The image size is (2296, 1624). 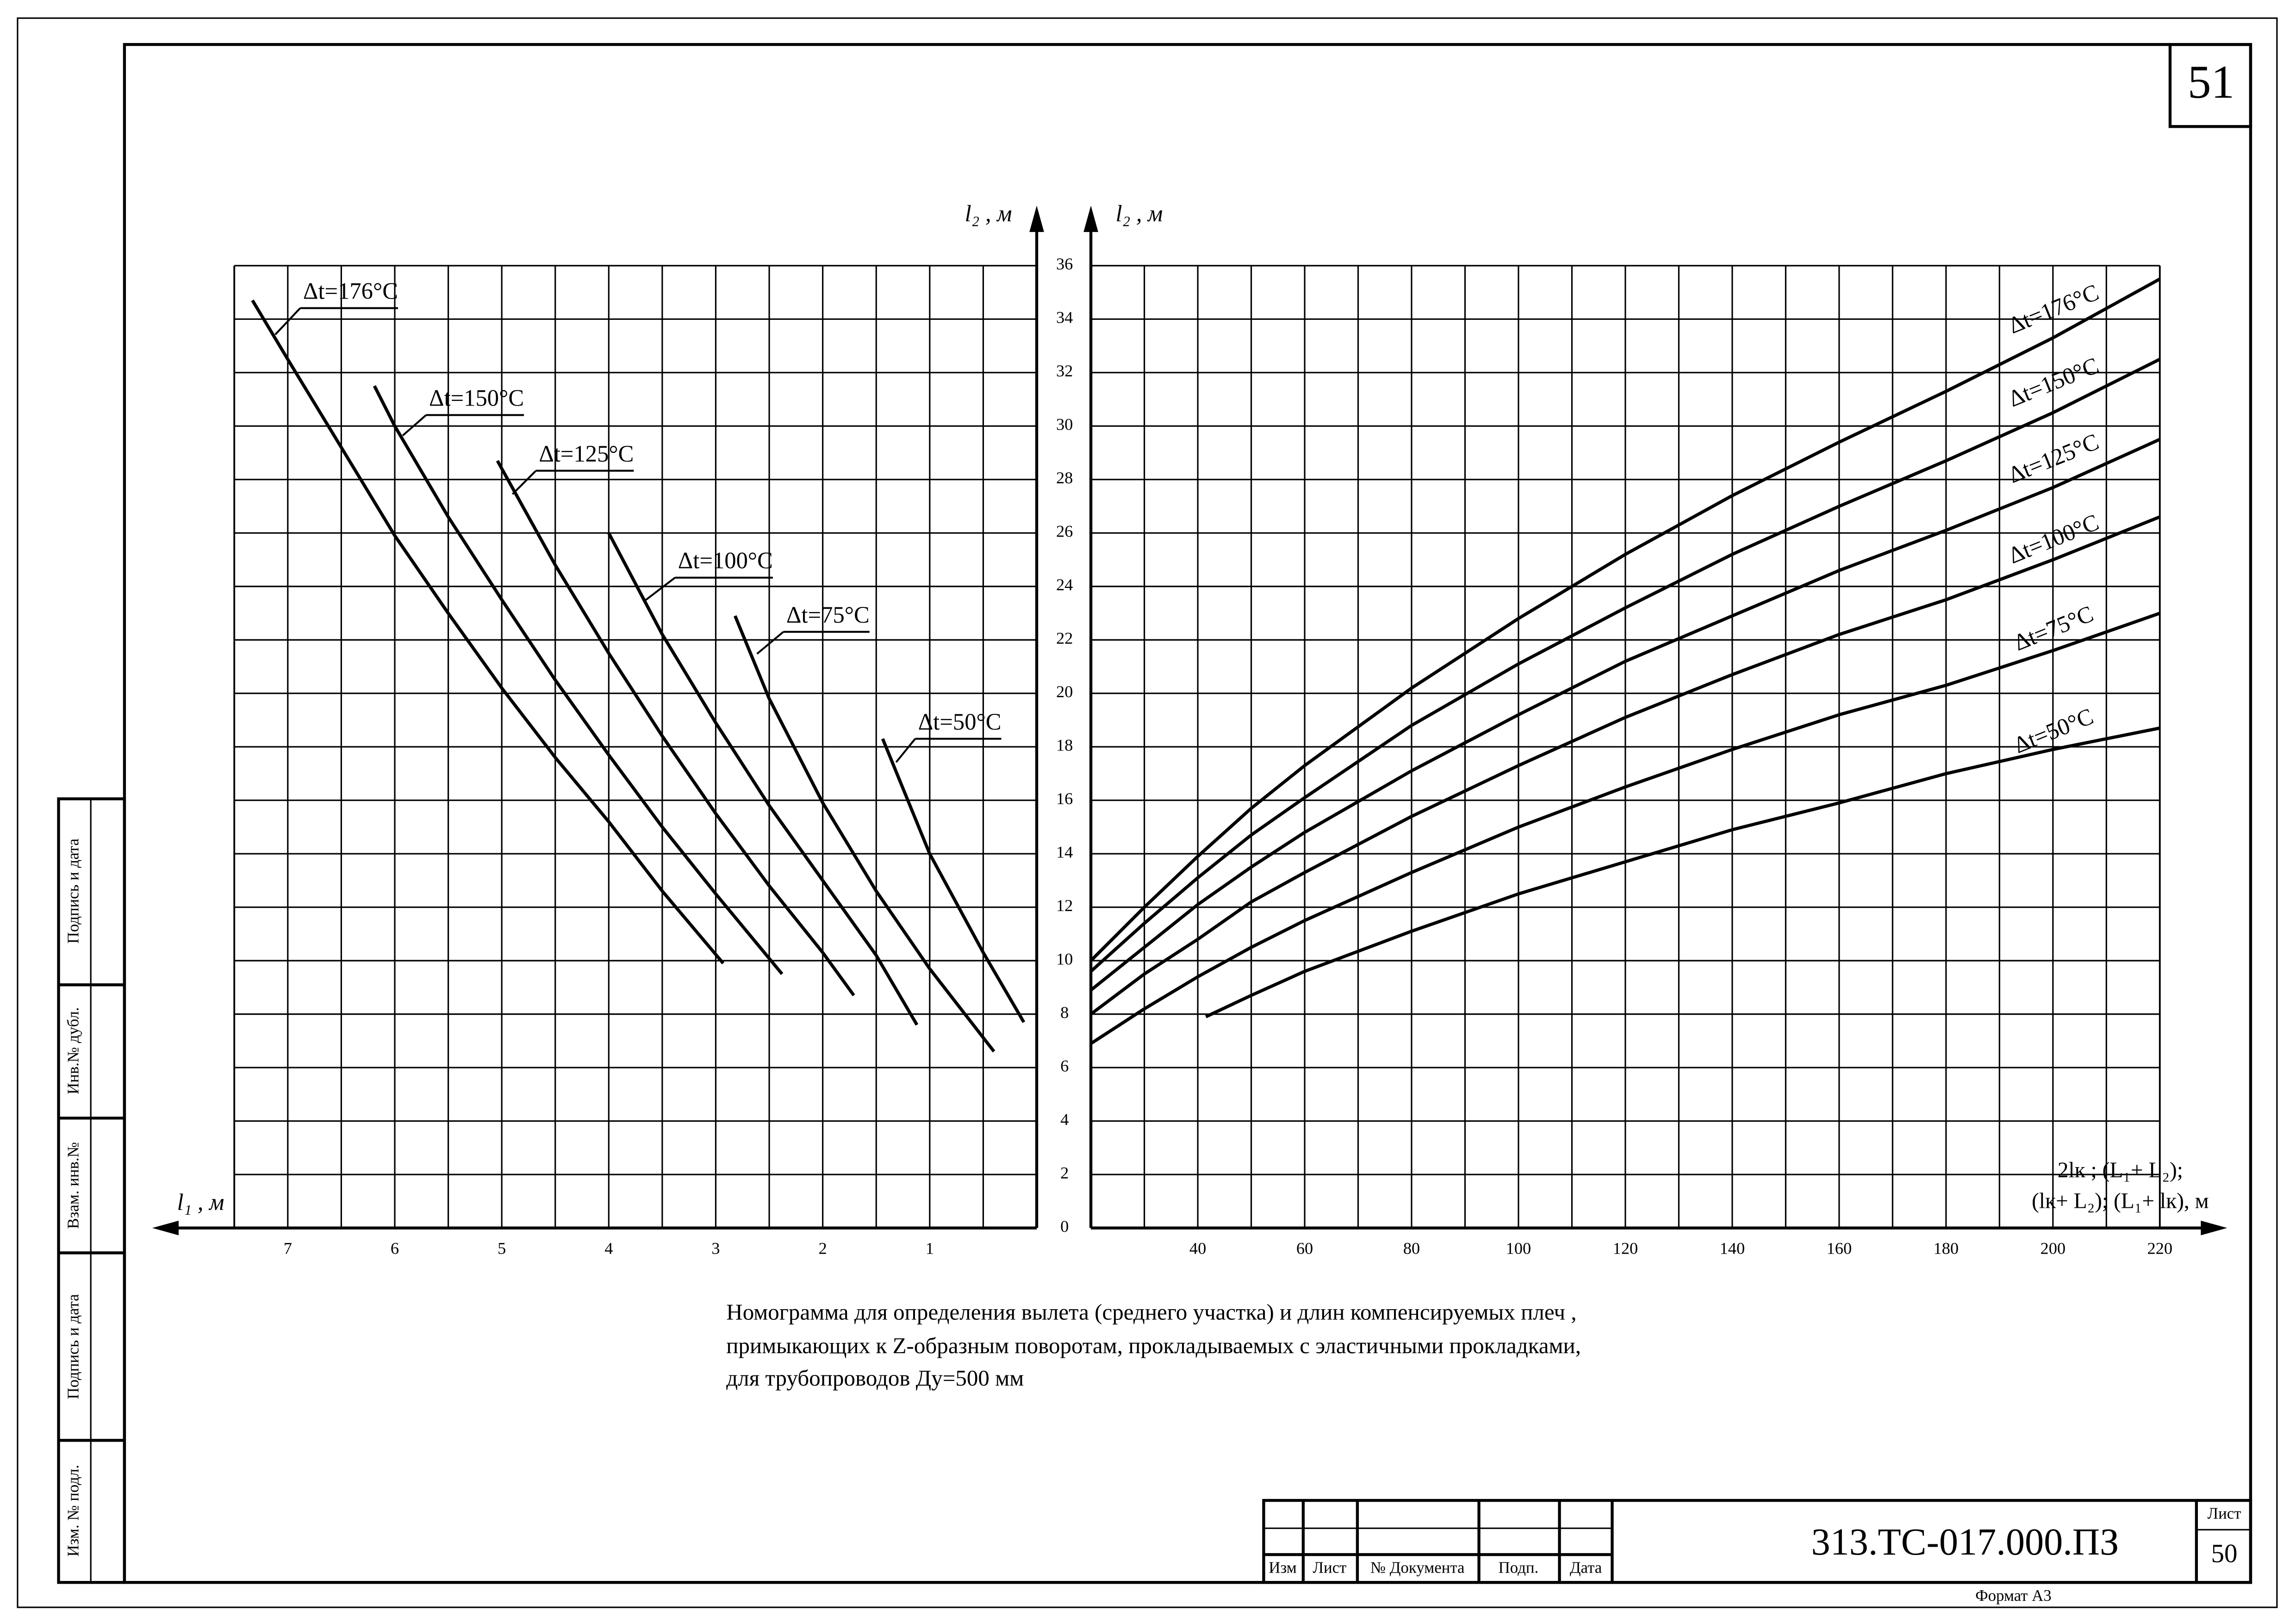 I want to click on y-tick-label: 16, so click(x=1064, y=798).